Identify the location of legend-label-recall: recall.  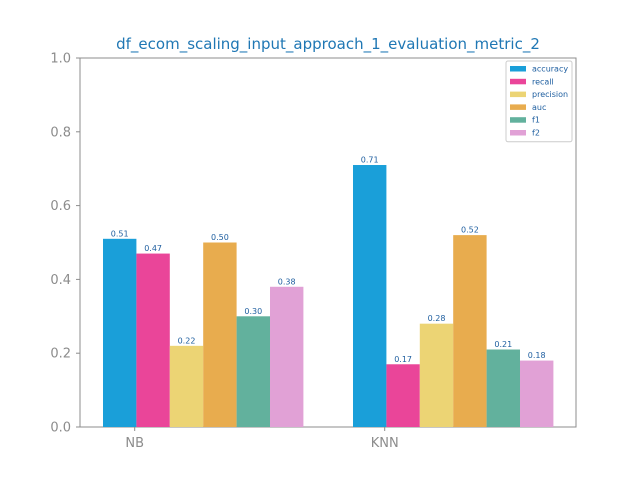
(543, 81).